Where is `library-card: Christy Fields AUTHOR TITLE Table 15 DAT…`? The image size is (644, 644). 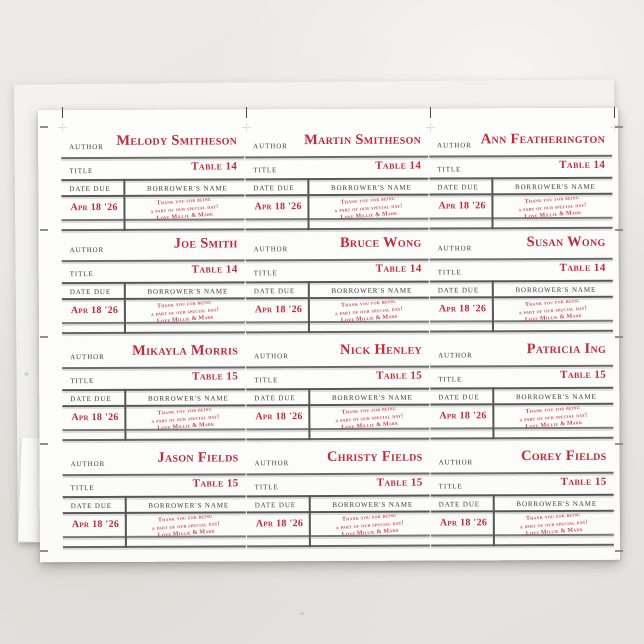 library-card: Christy Fields AUTHOR TITLE Table 15 DAT… is located at coordinates (338, 498).